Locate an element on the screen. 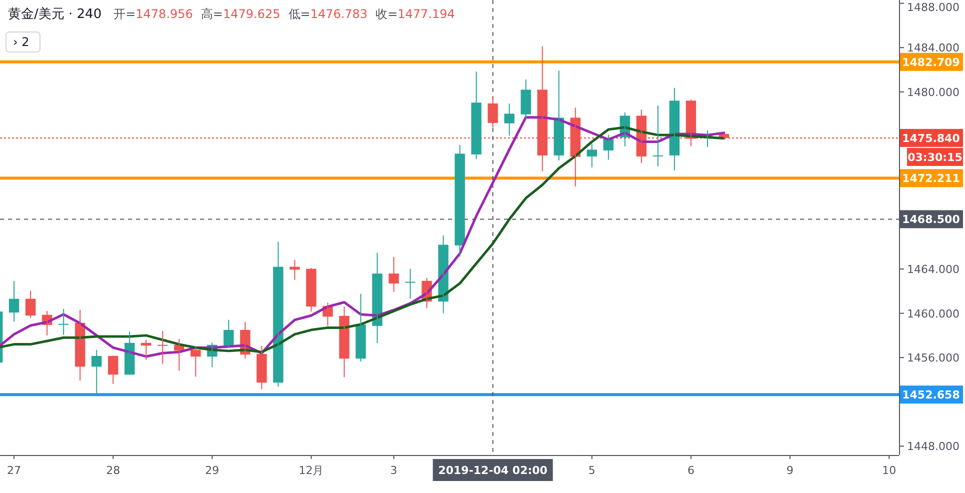  ref-line-label: 1452.658 is located at coordinates (931, 395).